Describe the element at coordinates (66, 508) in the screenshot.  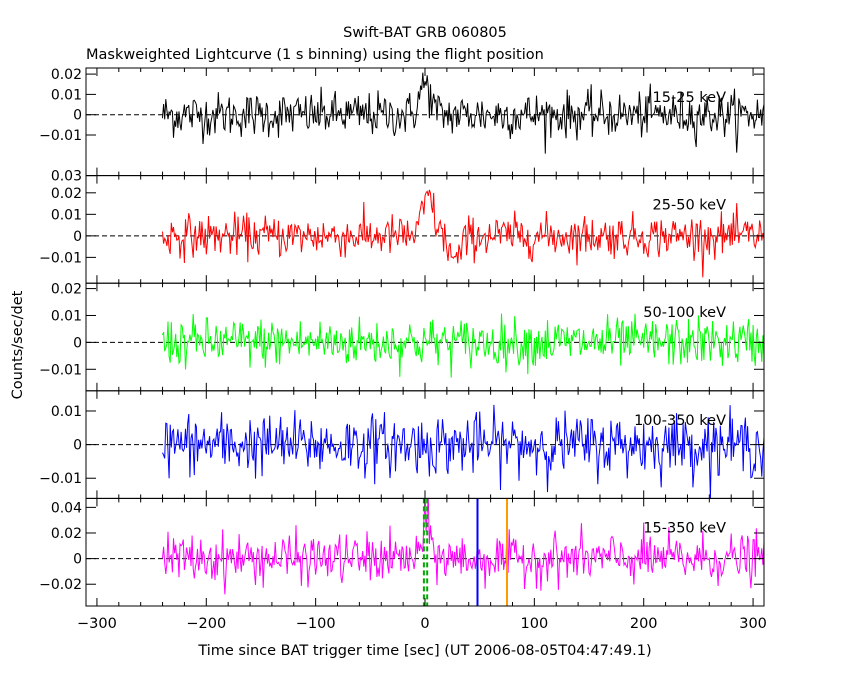
I see `y-tick-label: 0.04` at that location.